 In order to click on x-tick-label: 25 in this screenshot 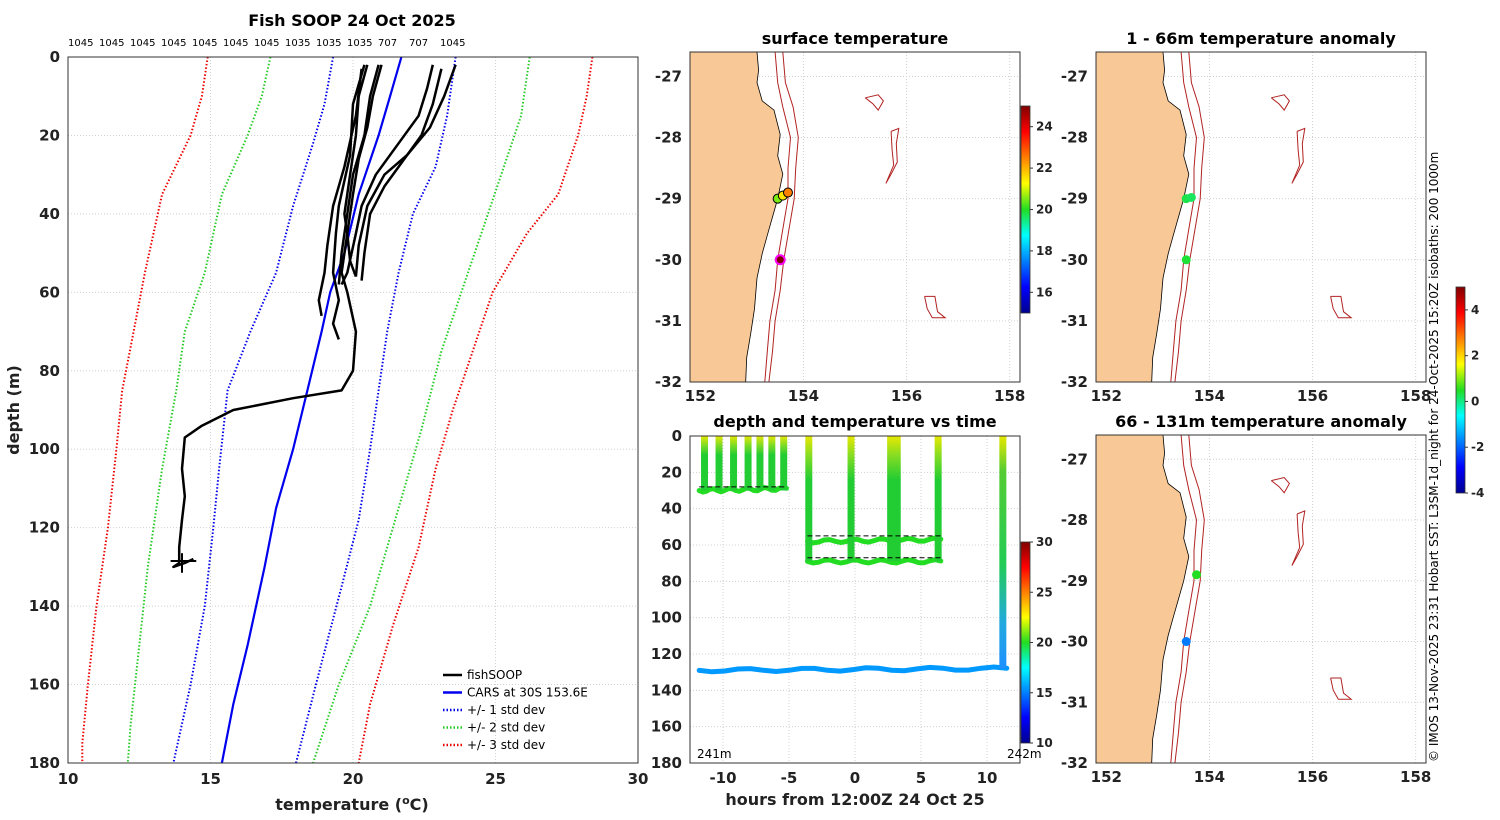, I will do `click(495, 779)`.